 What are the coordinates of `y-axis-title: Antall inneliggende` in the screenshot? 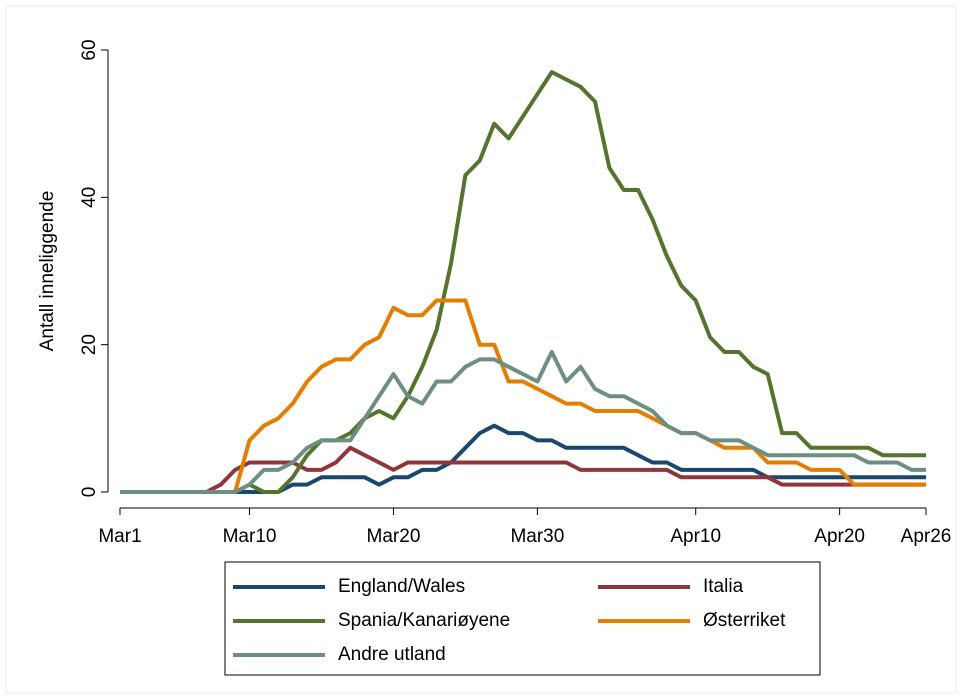 It's located at (47, 271).